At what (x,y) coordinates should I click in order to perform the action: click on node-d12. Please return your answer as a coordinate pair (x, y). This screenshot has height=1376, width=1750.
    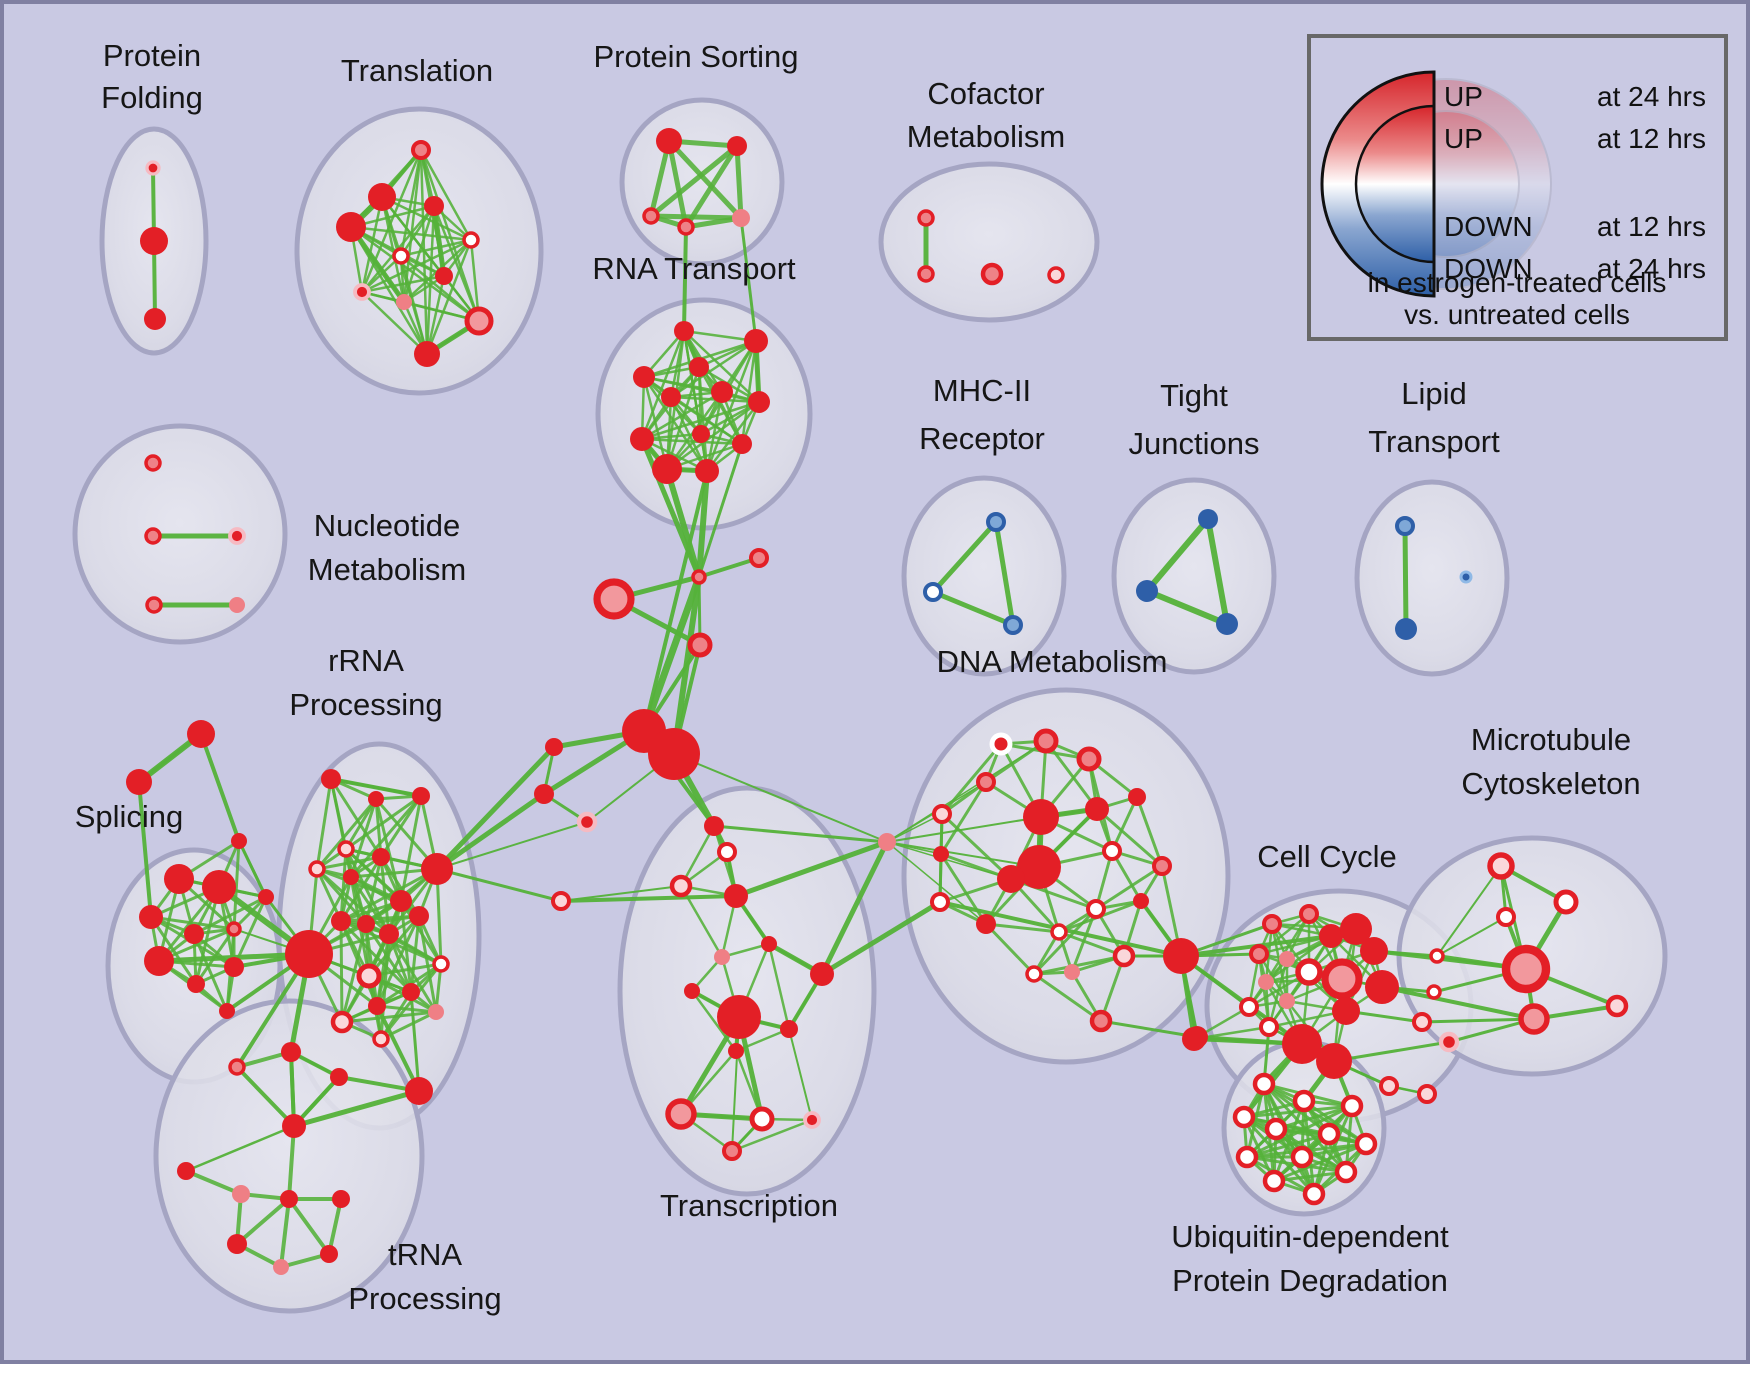
    Looking at the image, I should click on (1162, 866).